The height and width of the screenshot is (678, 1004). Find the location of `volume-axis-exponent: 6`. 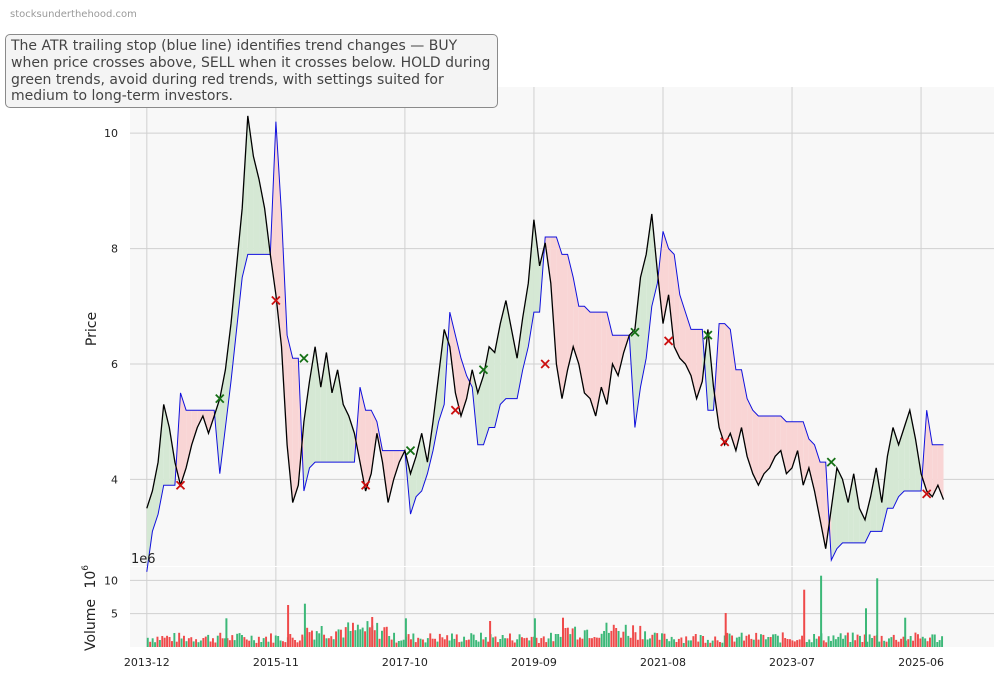

volume-axis-exponent: 6 is located at coordinates (86, 568).